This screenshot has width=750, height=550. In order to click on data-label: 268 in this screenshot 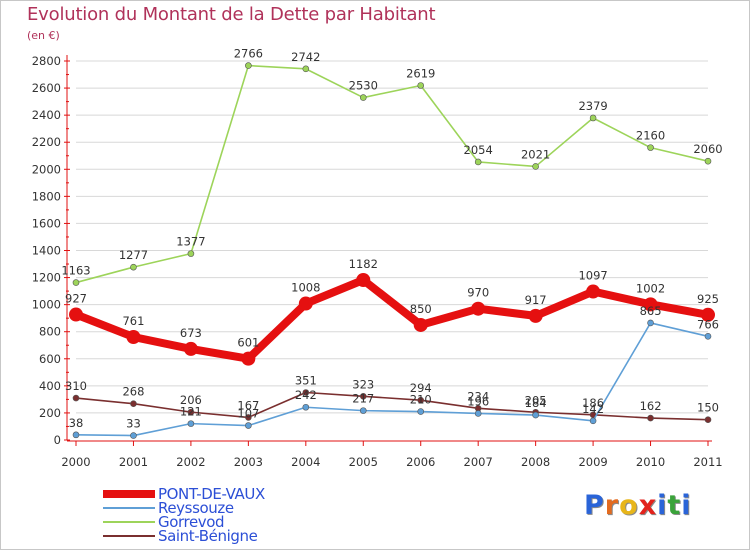, I will do `click(133, 392)`.